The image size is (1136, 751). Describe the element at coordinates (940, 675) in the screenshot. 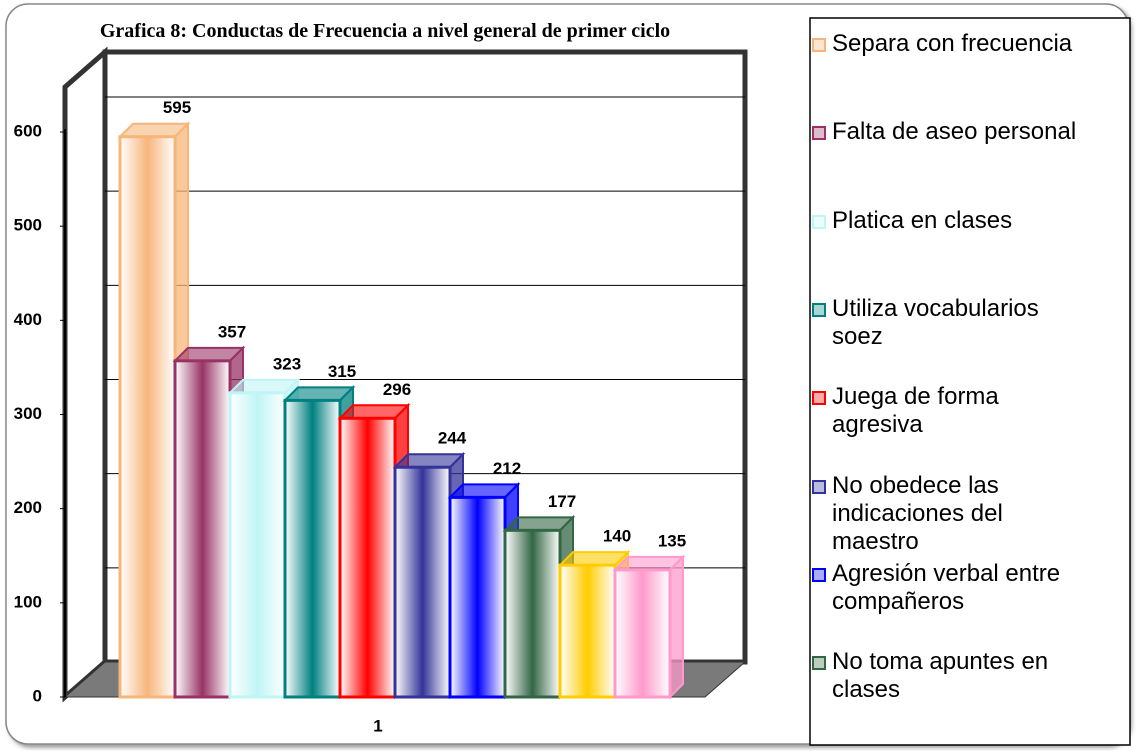

I see `legend-label: No toma apuntes en clases` at that location.